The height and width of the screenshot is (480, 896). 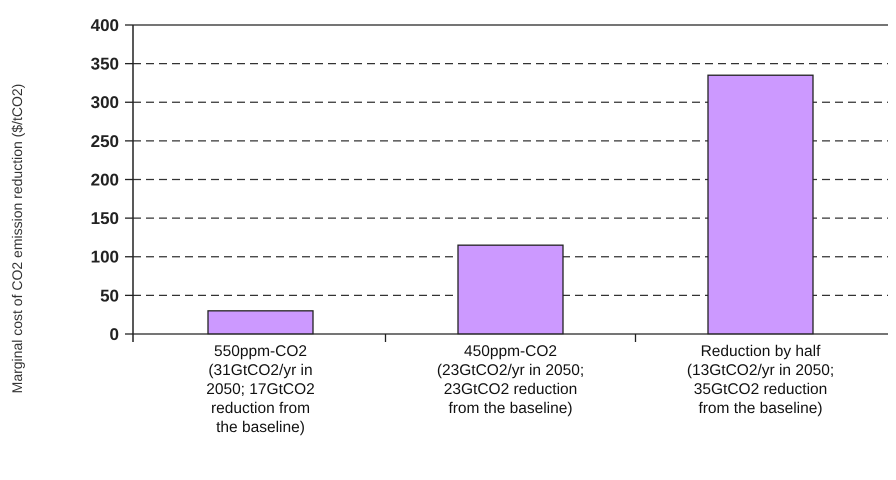 I want to click on x-tick-label: 550ppm-CO2 (31GtCO2/yr in 2050; 17GtCO2 reduction from the baseline), so click(x=260, y=389).